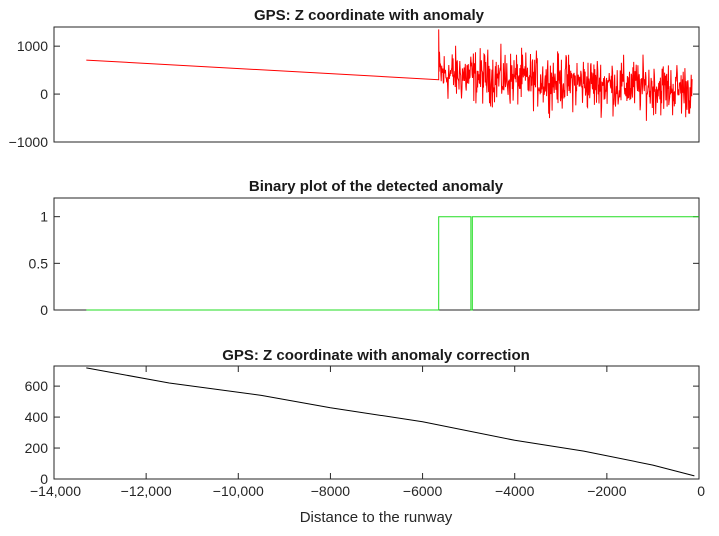 The image size is (719, 536). What do you see at coordinates (376, 186) in the screenshot?
I see `panel-title: Binary plot of the detected anomaly` at bounding box center [376, 186].